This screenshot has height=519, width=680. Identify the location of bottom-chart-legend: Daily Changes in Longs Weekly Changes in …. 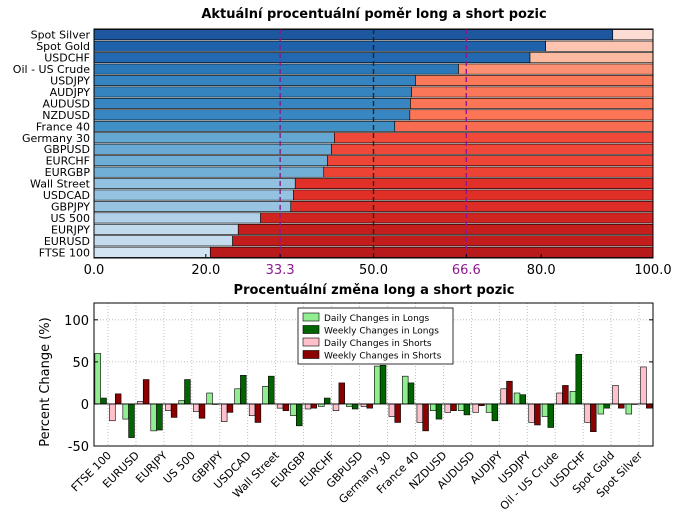
(375, 336).